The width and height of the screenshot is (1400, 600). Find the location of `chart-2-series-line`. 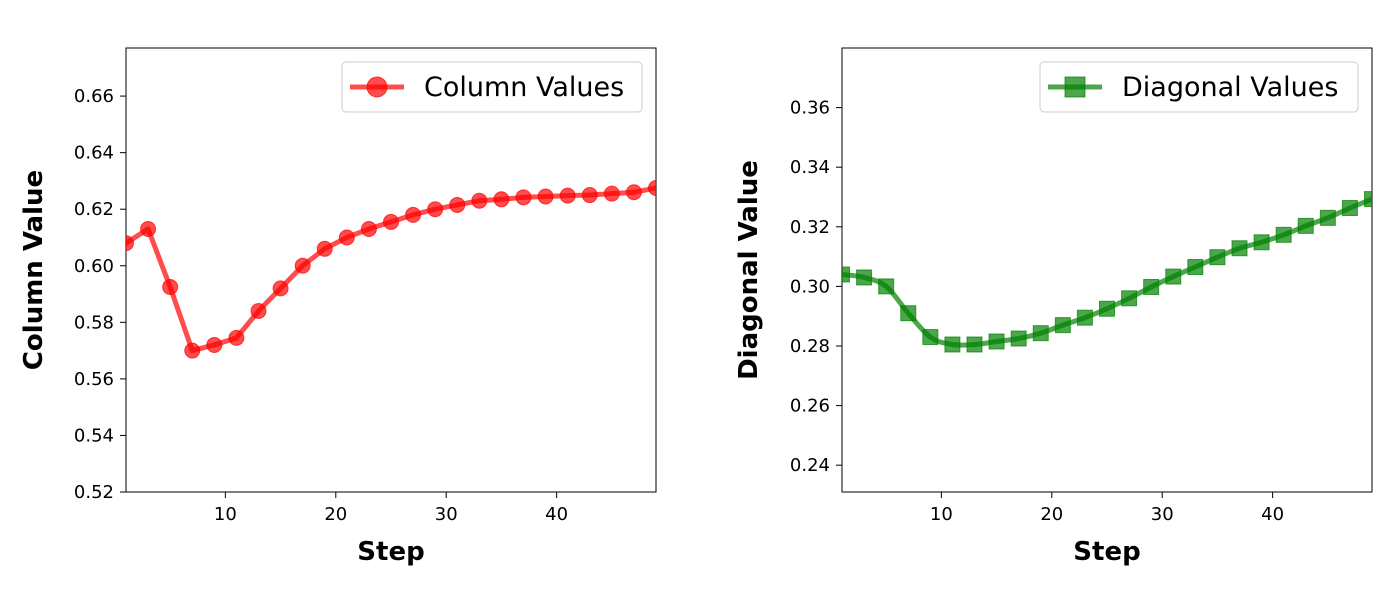

chart-2-series-line is located at coordinates (1107, 272).